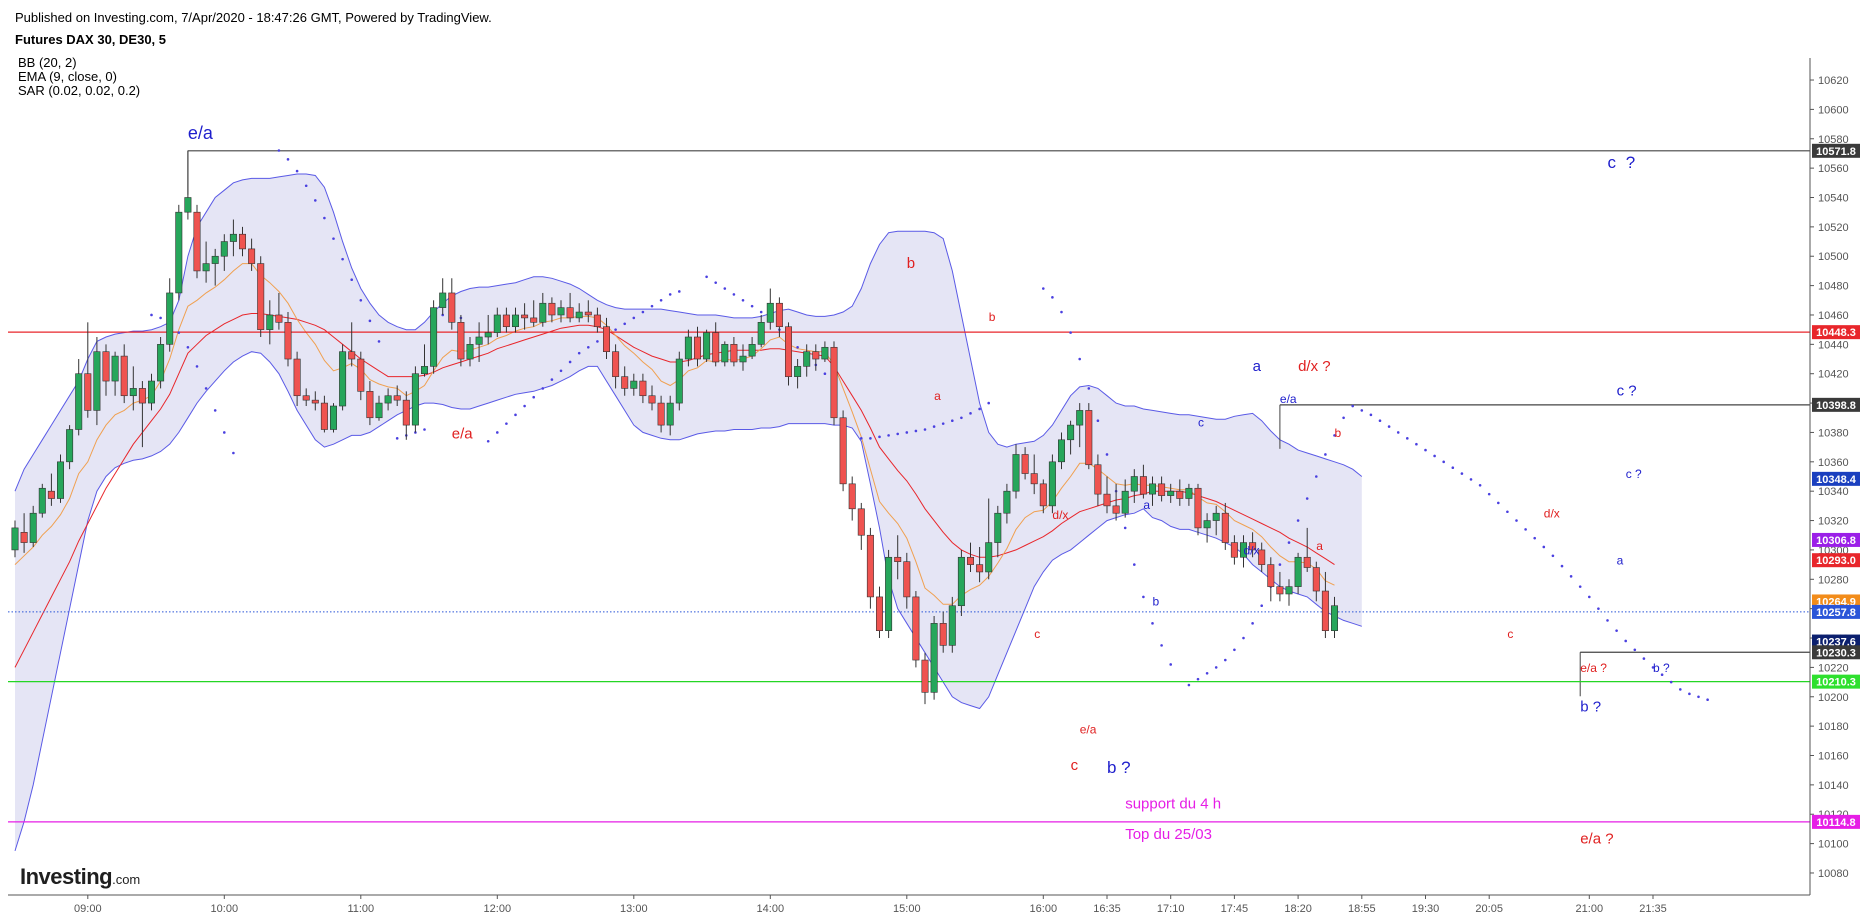 The image size is (1870, 922). Describe the element at coordinates (937, 396) in the screenshot. I see `wave-label-3: a` at that location.